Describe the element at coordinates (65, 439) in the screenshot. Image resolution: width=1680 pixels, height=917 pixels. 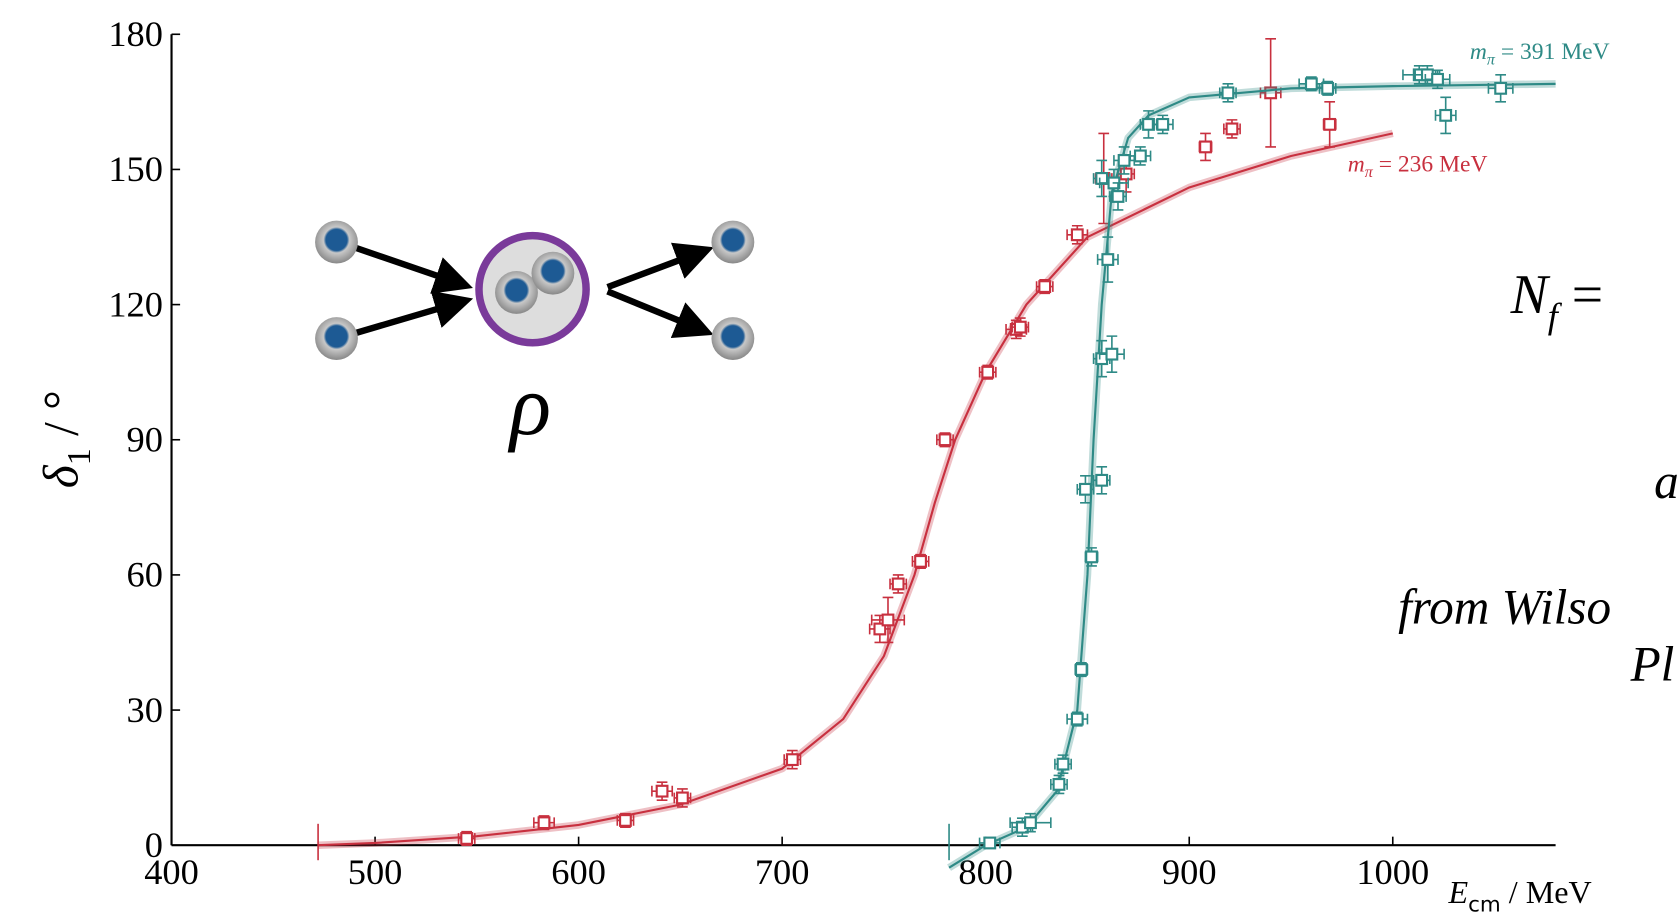
I see `y-axis-label: δ1 / °` at that location.